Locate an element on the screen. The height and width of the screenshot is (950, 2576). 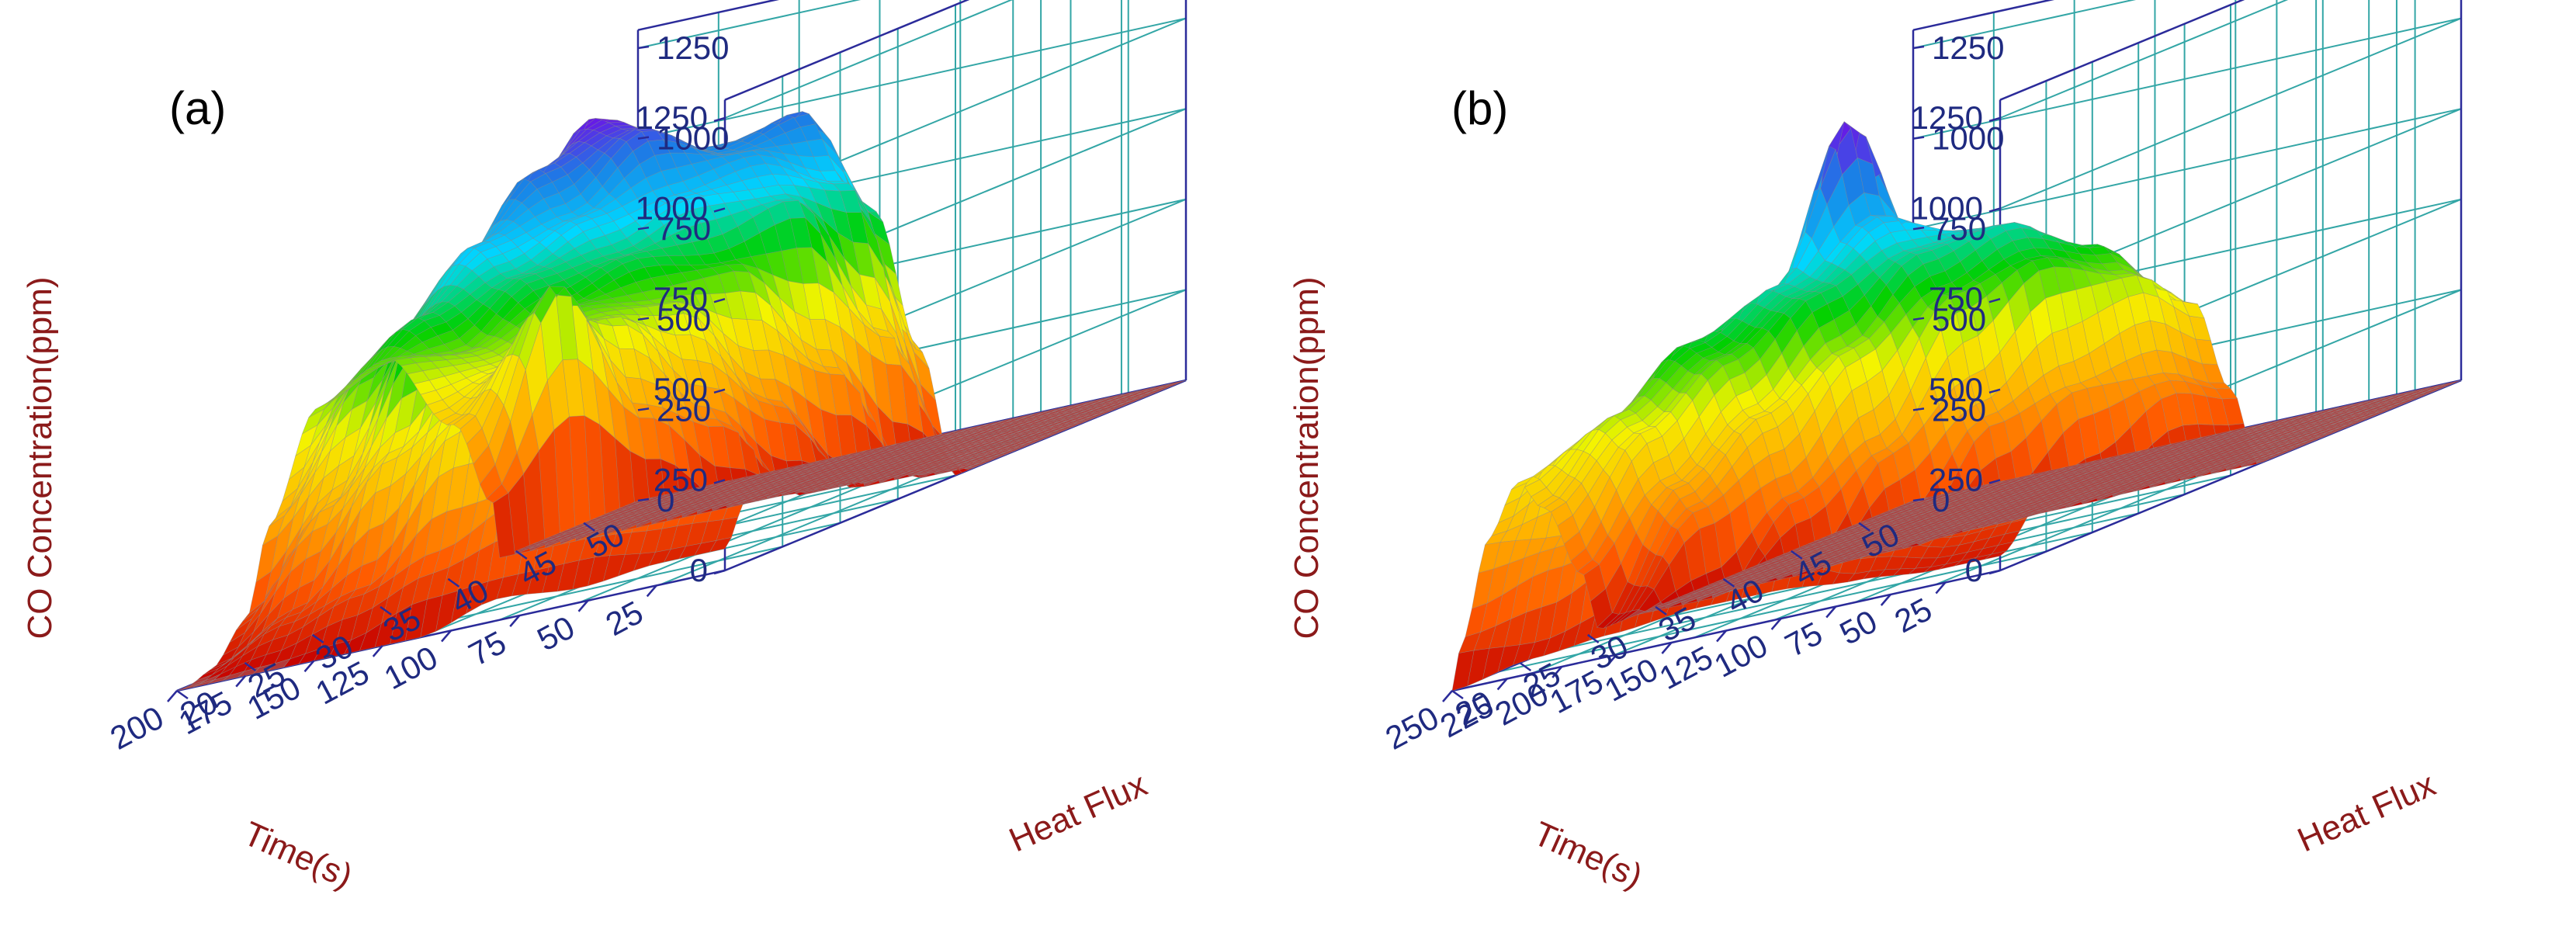
z-left-tick-label-3: 750 is located at coordinates (681, 298).